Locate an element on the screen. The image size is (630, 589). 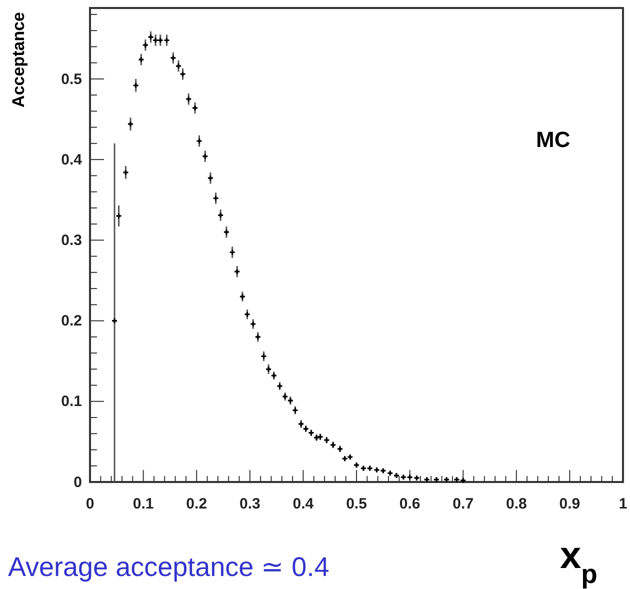
x-tick-label: 0.7 is located at coordinates (463, 504).